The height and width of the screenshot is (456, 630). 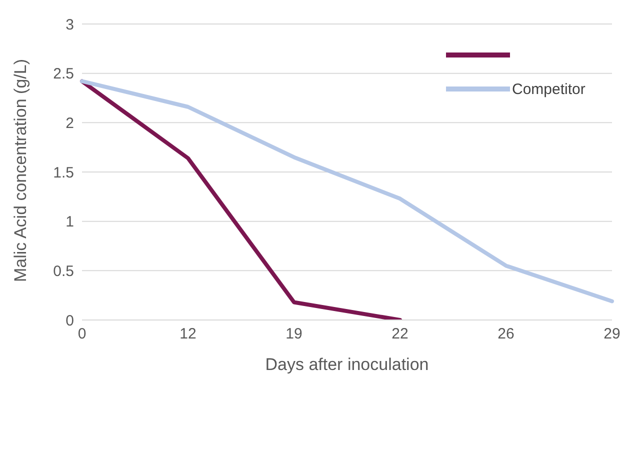 What do you see at coordinates (612, 334) in the screenshot?
I see `x-tick-label: 29` at bounding box center [612, 334].